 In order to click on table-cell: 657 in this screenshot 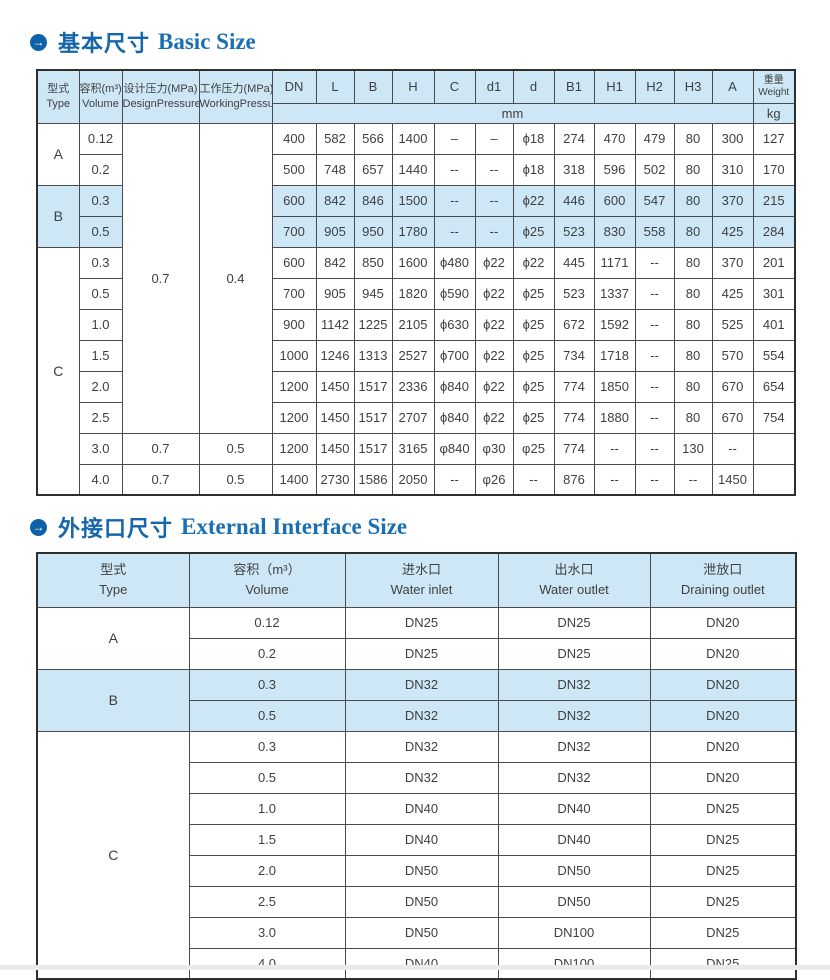, I will do `click(373, 169)`.